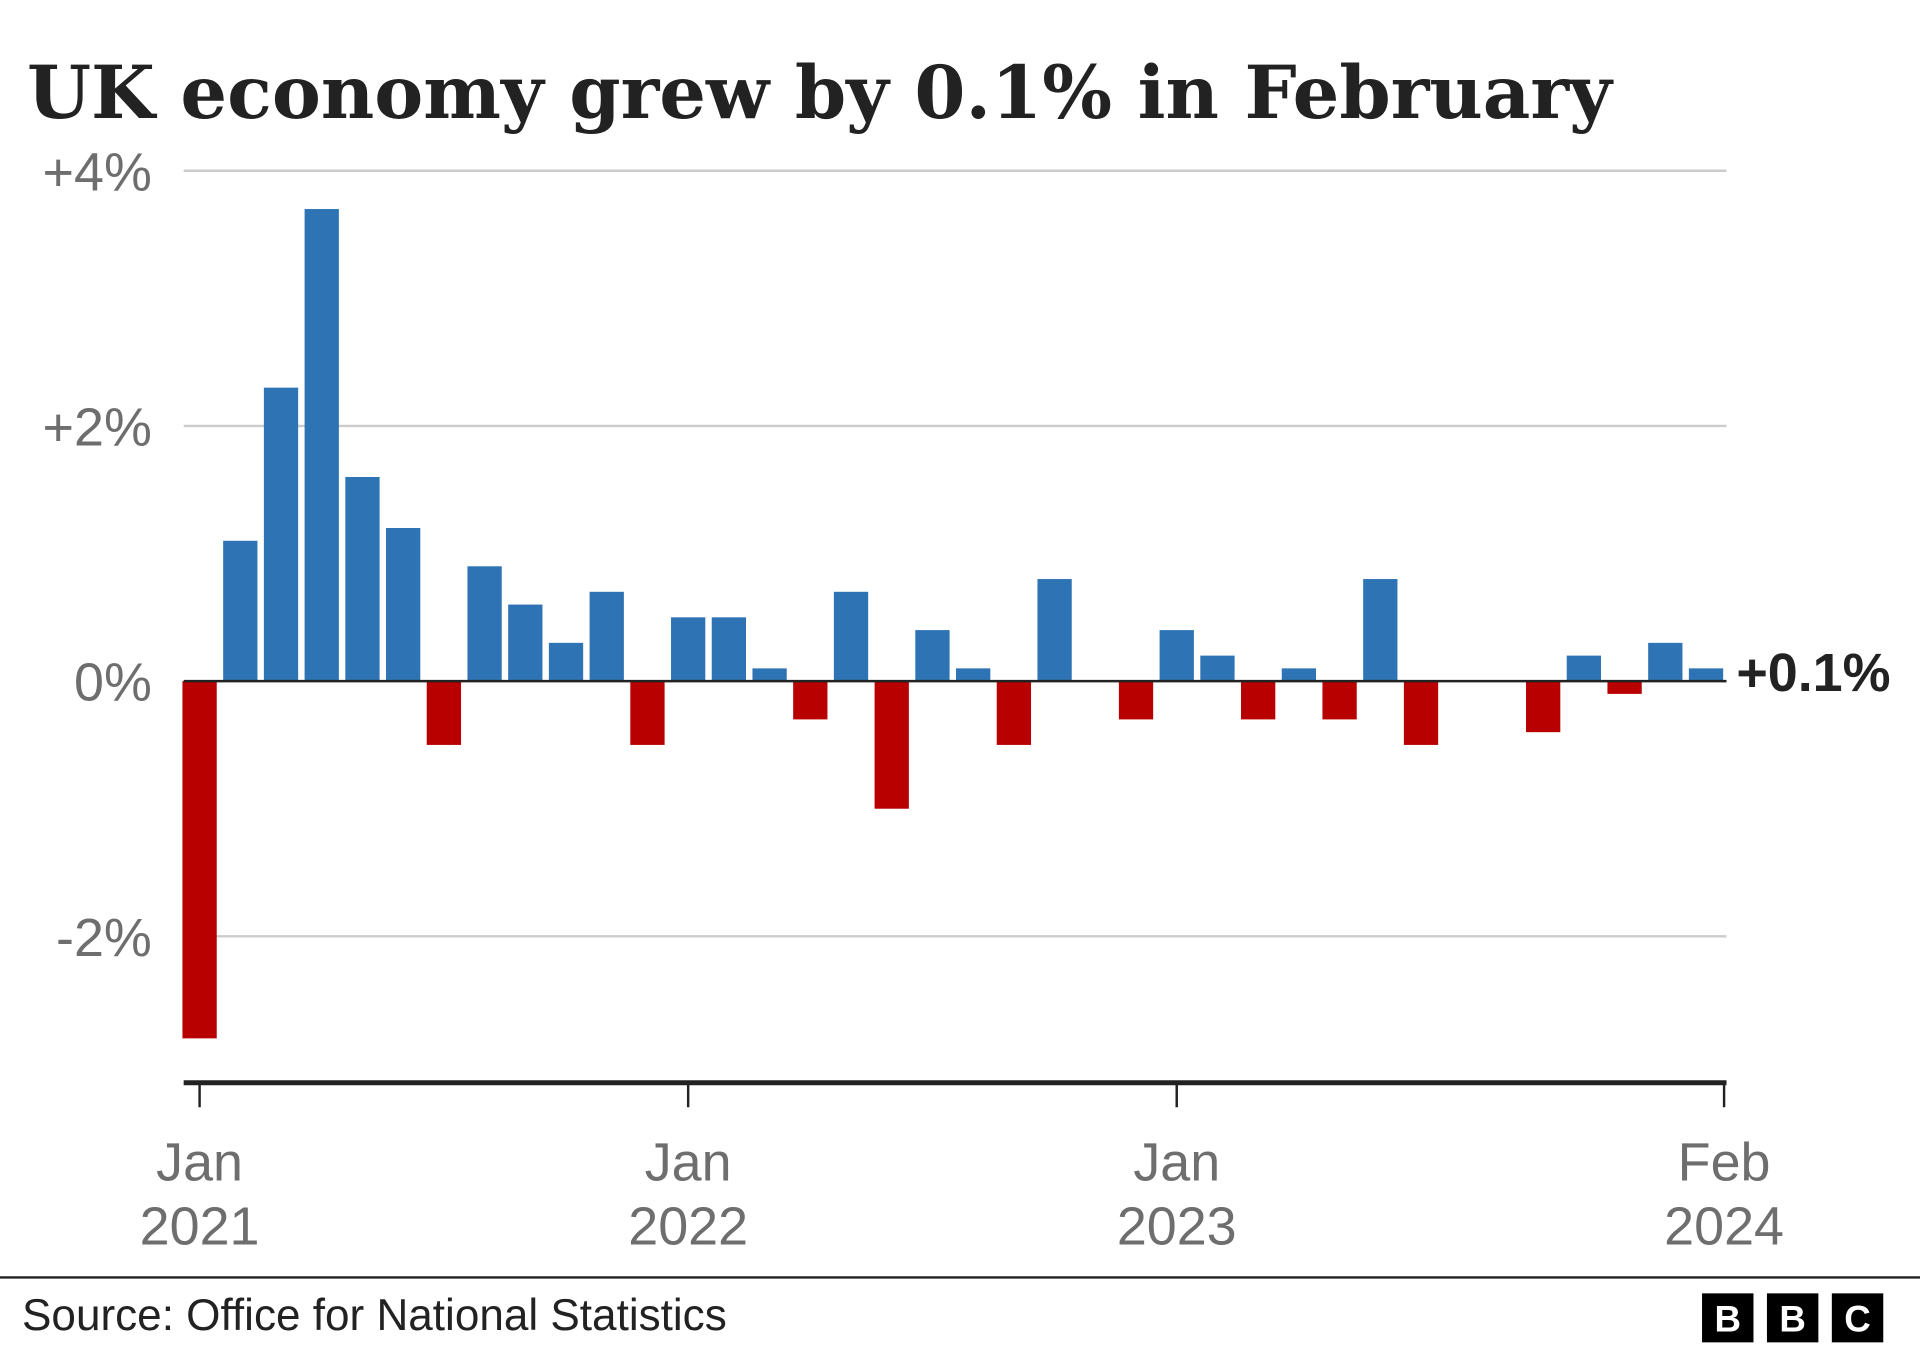  I want to click on y-tick-label: 0%, so click(113, 683).